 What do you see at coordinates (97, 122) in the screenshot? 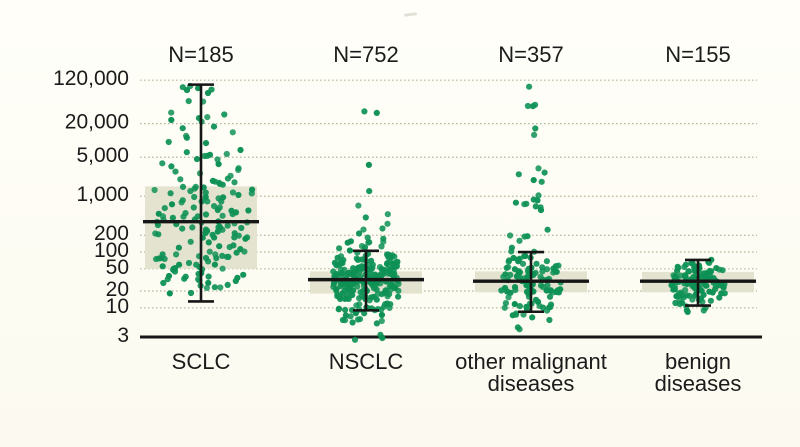
I see `y-tick-label: 20,000` at bounding box center [97, 122].